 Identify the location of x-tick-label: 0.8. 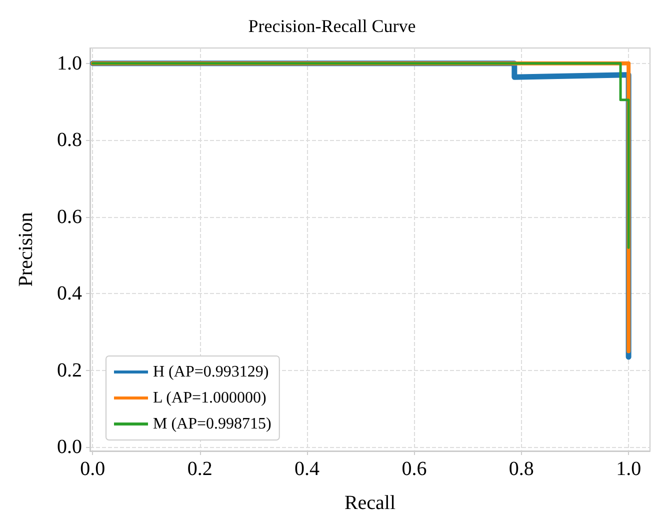
(521, 469).